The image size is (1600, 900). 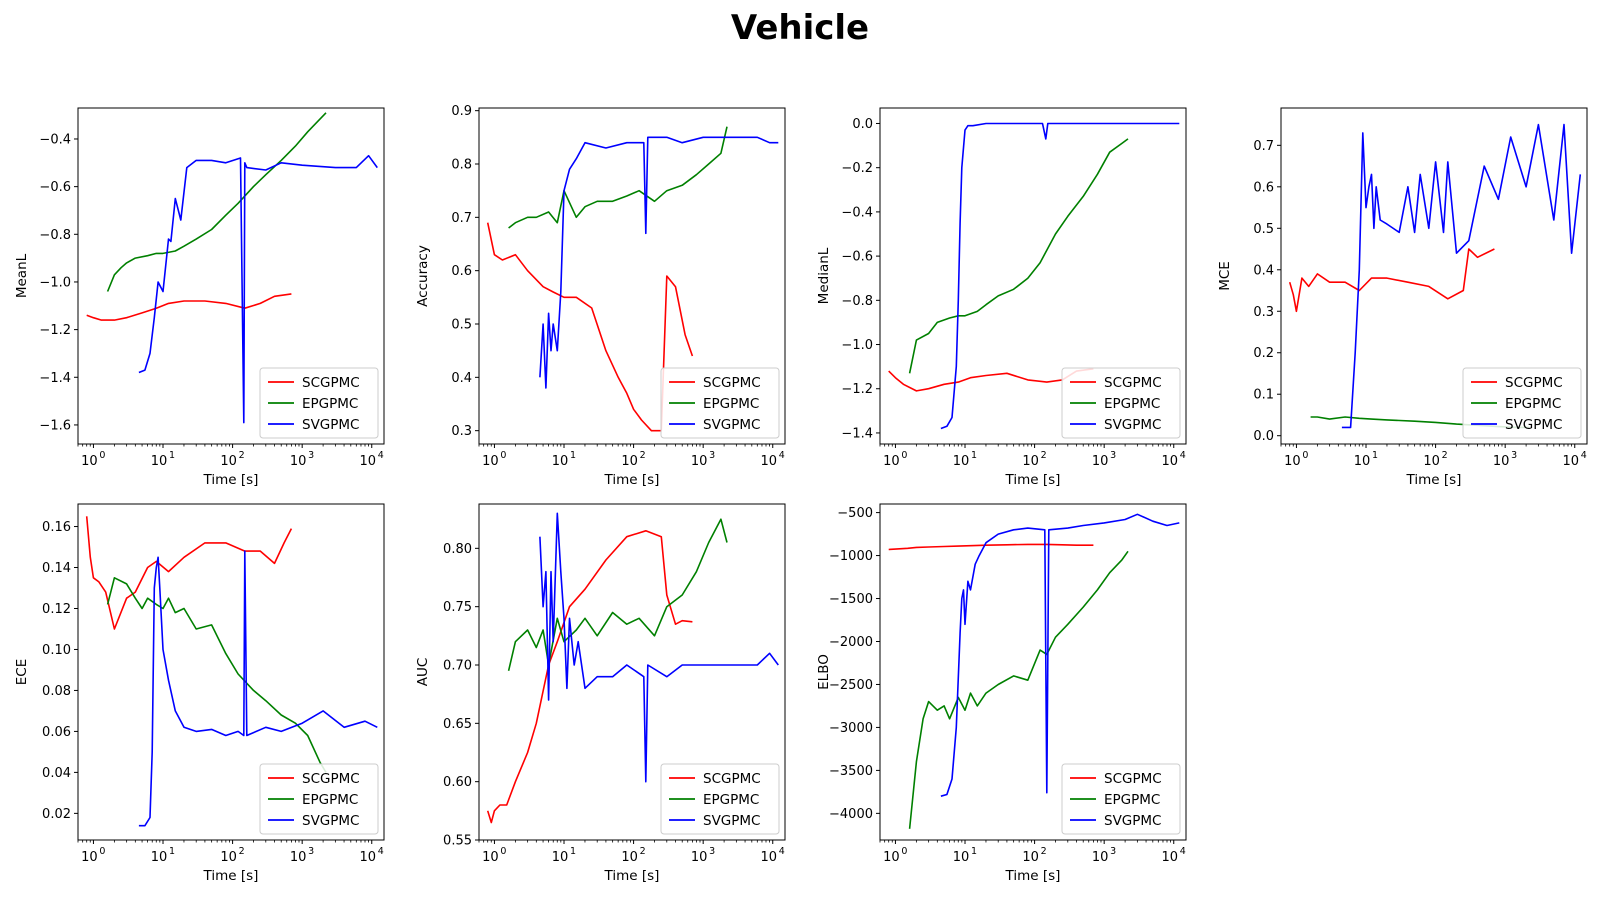 What do you see at coordinates (1225, 276) in the screenshot?
I see `y-axis-label: MCE` at bounding box center [1225, 276].